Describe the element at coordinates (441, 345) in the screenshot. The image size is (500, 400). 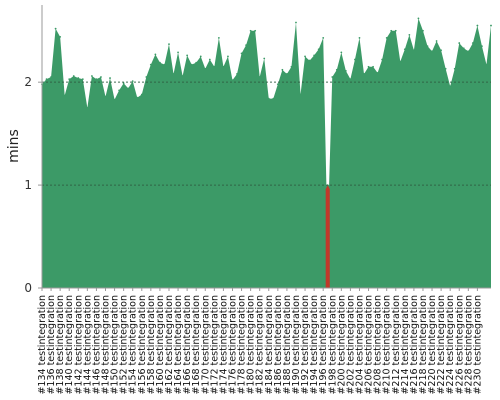
I see `x-tick-label: #222 testintegration` at that location.